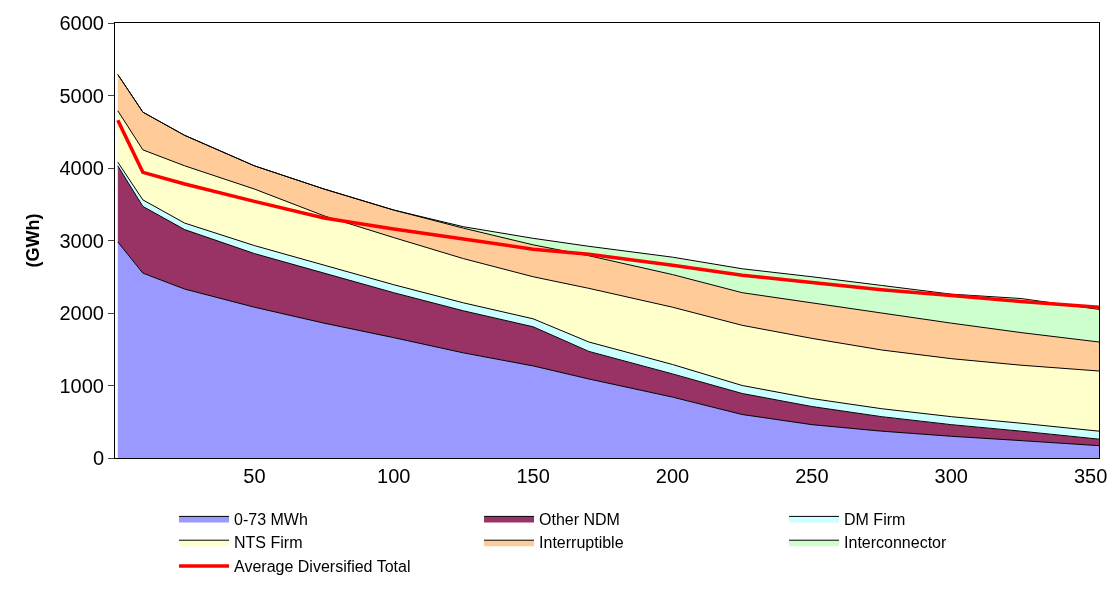 Image resolution: width=1119 pixels, height=596 pixels. What do you see at coordinates (895, 543) in the screenshot?
I see `legend-label: Interconnector` at bounding box center [895, 543].